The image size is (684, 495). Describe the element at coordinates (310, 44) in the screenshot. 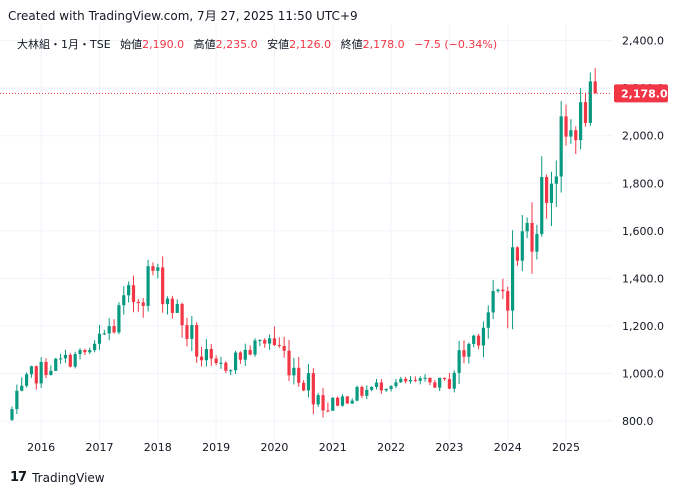

I see `low-value: 2,126.0` at that location.